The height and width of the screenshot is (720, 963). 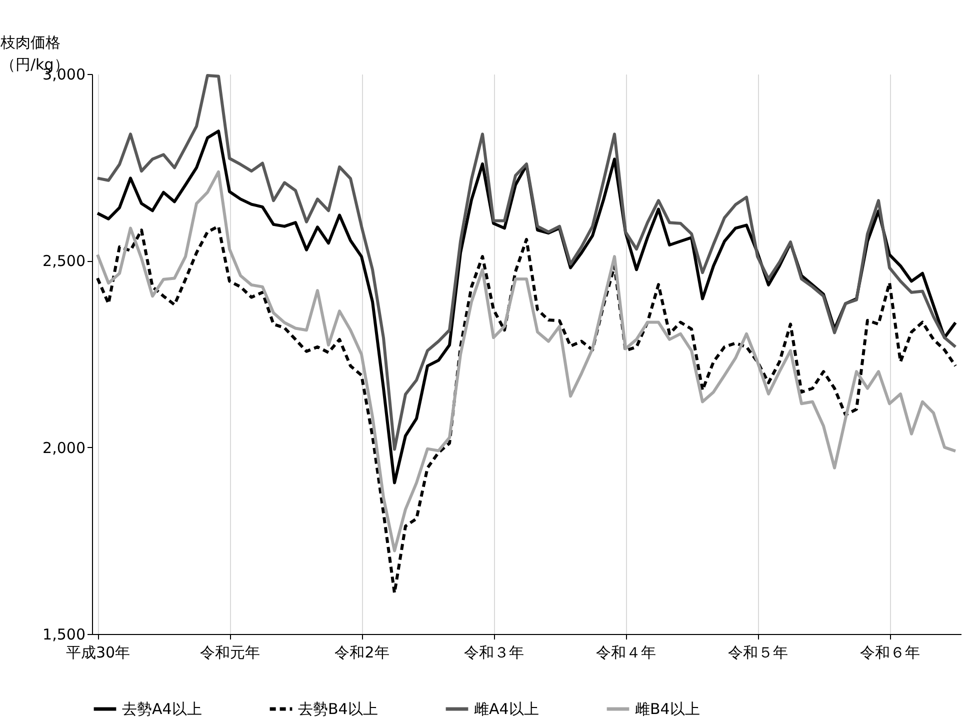 What do you see at coordinates (338, 709) in the screenshot?
I see `legend-label: 去勢B4以上` at bounding box center [338, 709].